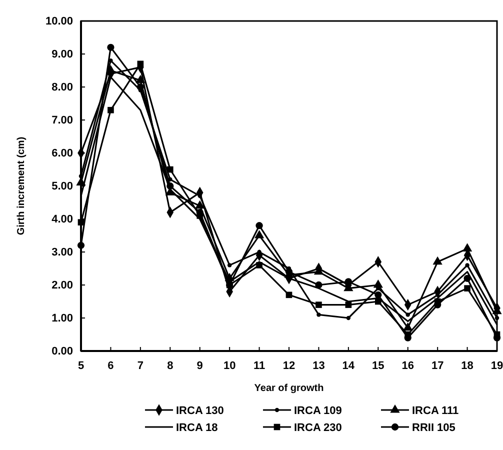  I want to click on y-tick-label: 3.00, so click(62, 252).